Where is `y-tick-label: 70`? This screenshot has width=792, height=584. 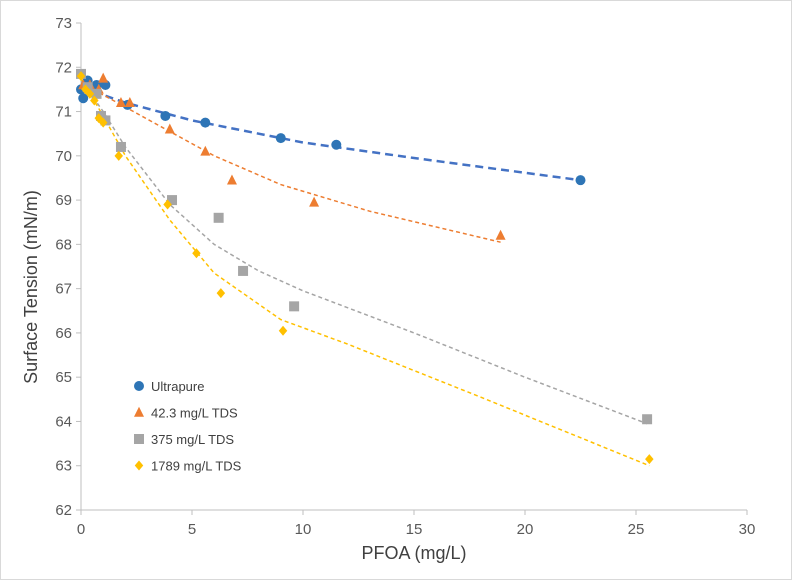
y-tick-label: 70 is located at coordinates (63, 156).